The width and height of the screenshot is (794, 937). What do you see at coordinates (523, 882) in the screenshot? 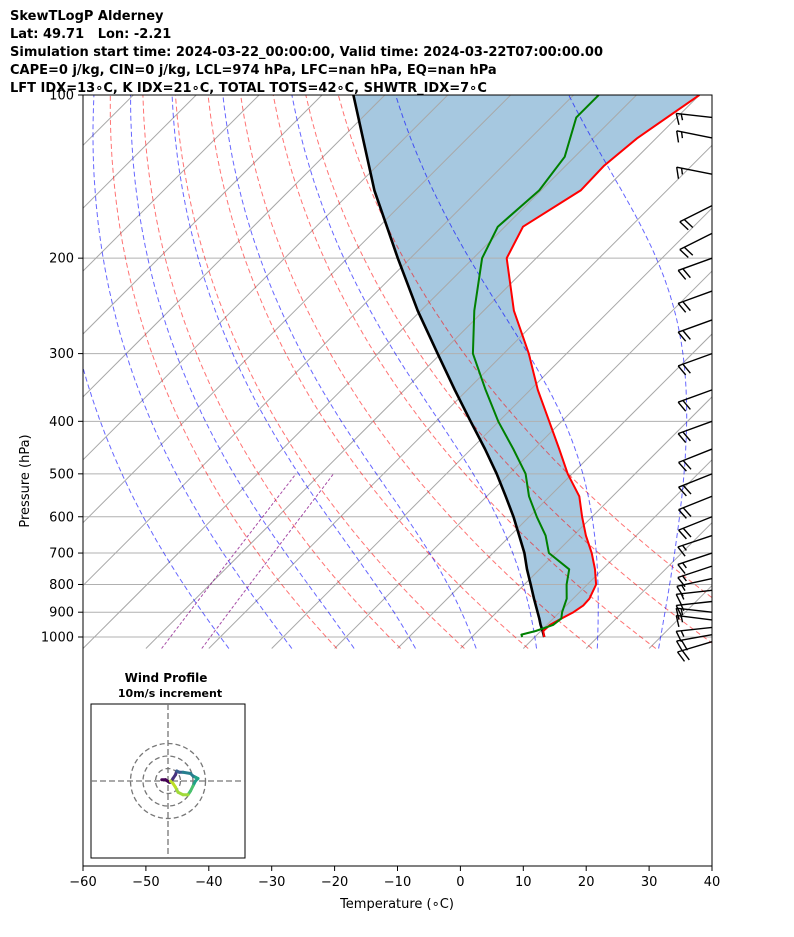
I see `x-tick-label: 10` at bounding box center [523, 882].